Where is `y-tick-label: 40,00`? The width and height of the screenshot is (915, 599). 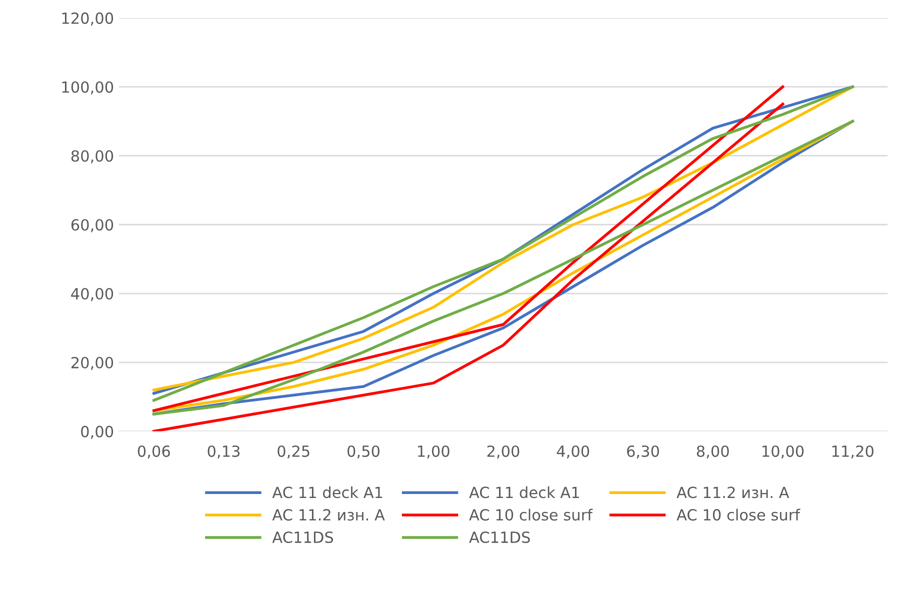
y-tick-label: 40,00 is located at coordinates (92, 295).